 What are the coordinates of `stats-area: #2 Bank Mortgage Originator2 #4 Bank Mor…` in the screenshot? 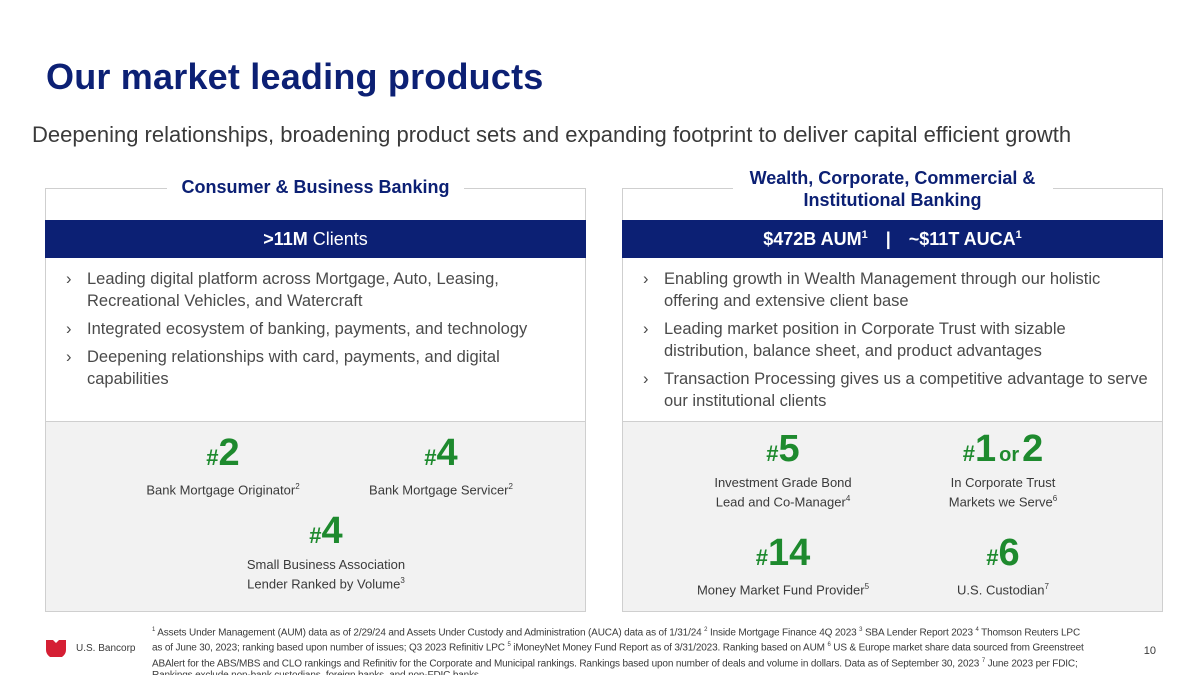 It's located at (315, 516).